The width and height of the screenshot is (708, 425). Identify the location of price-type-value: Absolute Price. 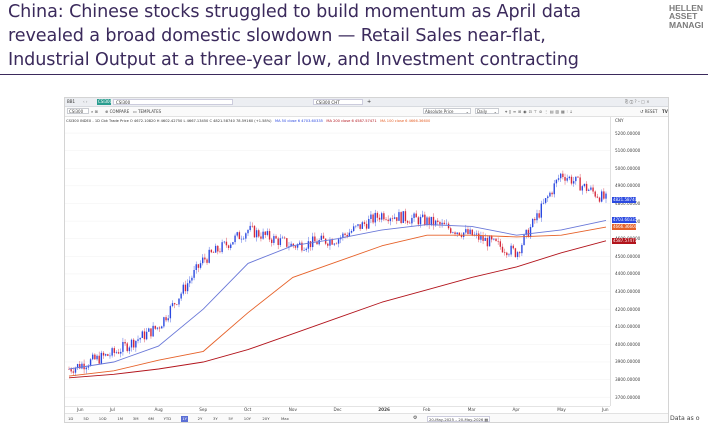
(439, 111).